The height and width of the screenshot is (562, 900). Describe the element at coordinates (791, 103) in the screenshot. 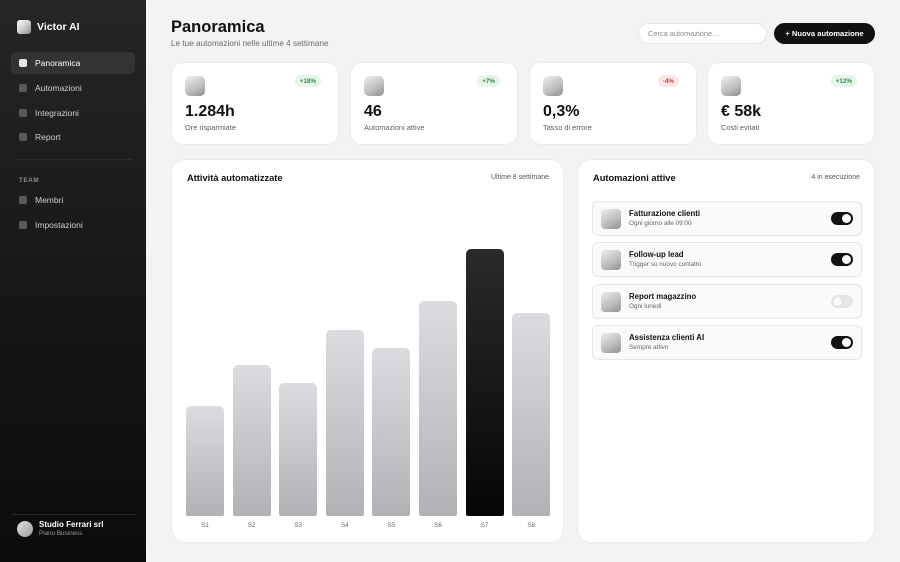

I see `stat-card-costs-avoided: +12% € 58k Costi evitati` at that location.